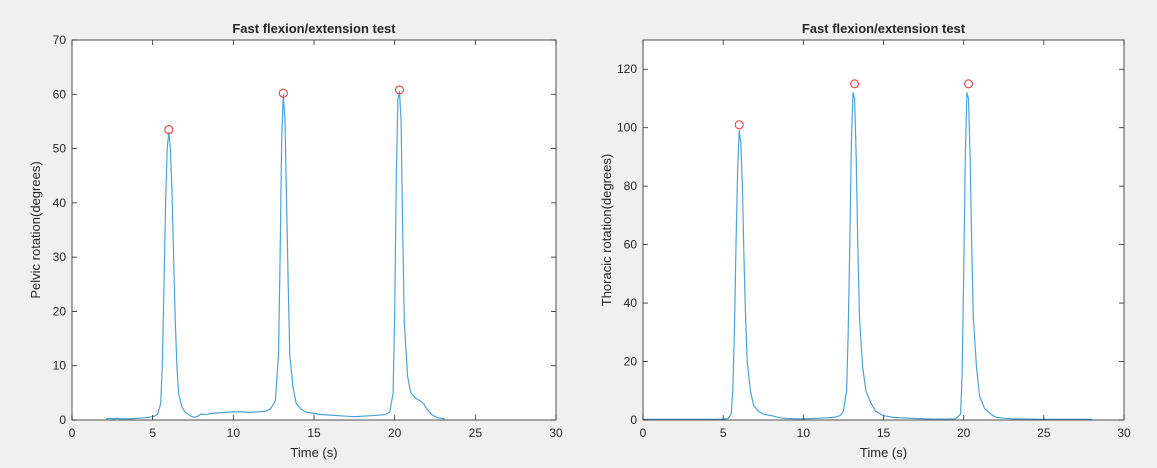  I want to click on y-tick-label: 70, so click(60, 40).